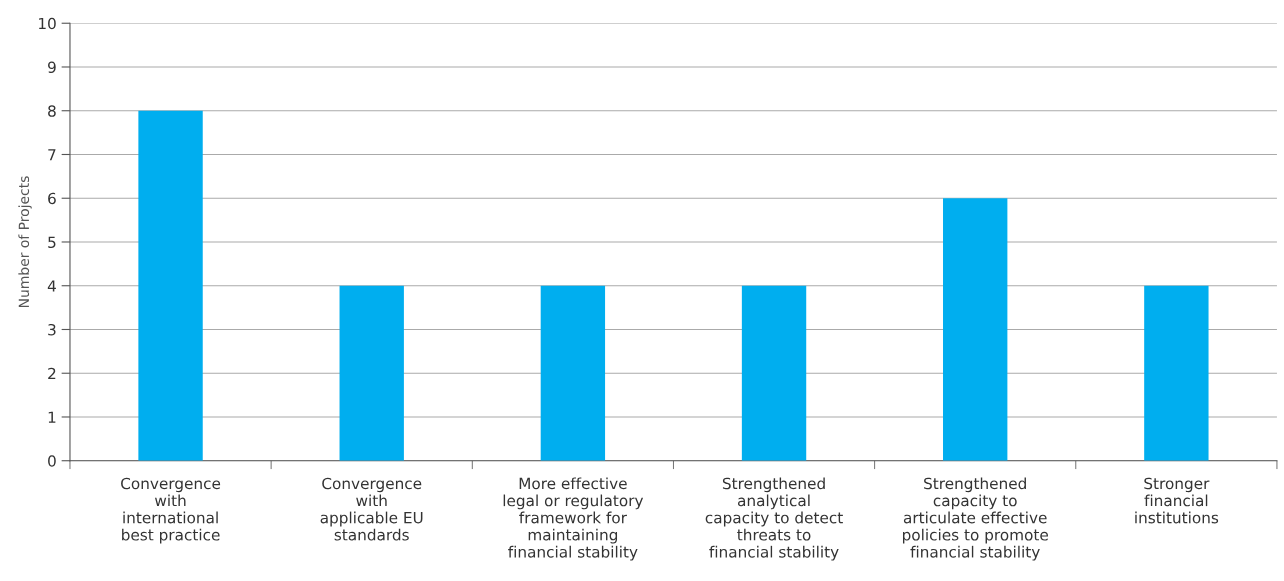  What do you see at coordinates (975, 519) in the screenshot?
I see `x-tick-label: Strengthened capacity to articulate effective policies to promote financial stability` at bounding box center [975, 519].